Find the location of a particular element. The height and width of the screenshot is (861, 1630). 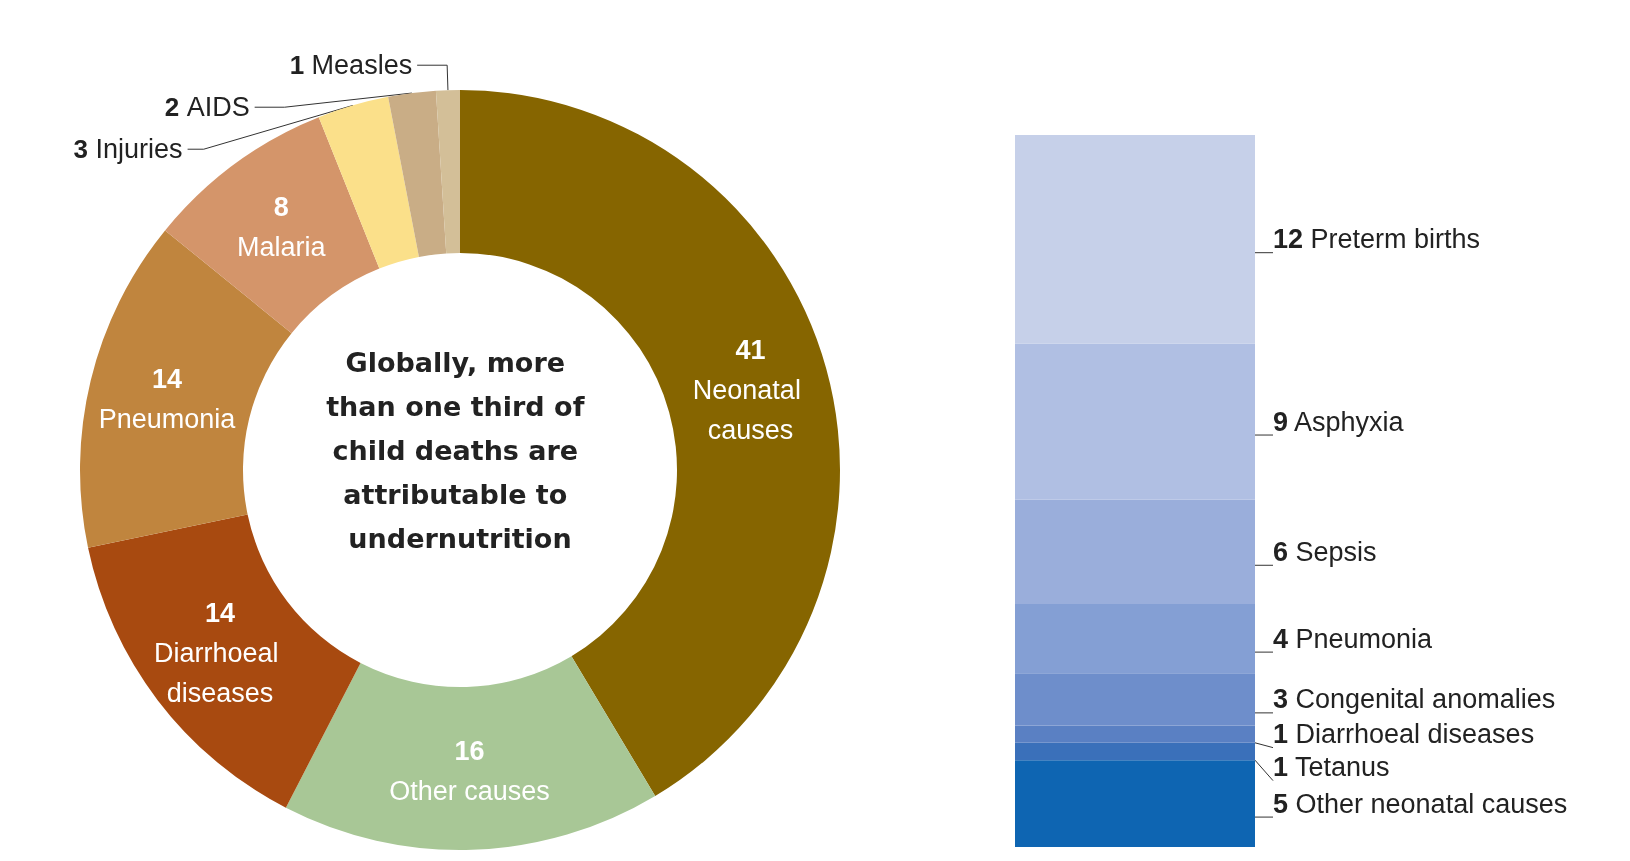

data-label: 9 is located at coordinates (1281, 421).